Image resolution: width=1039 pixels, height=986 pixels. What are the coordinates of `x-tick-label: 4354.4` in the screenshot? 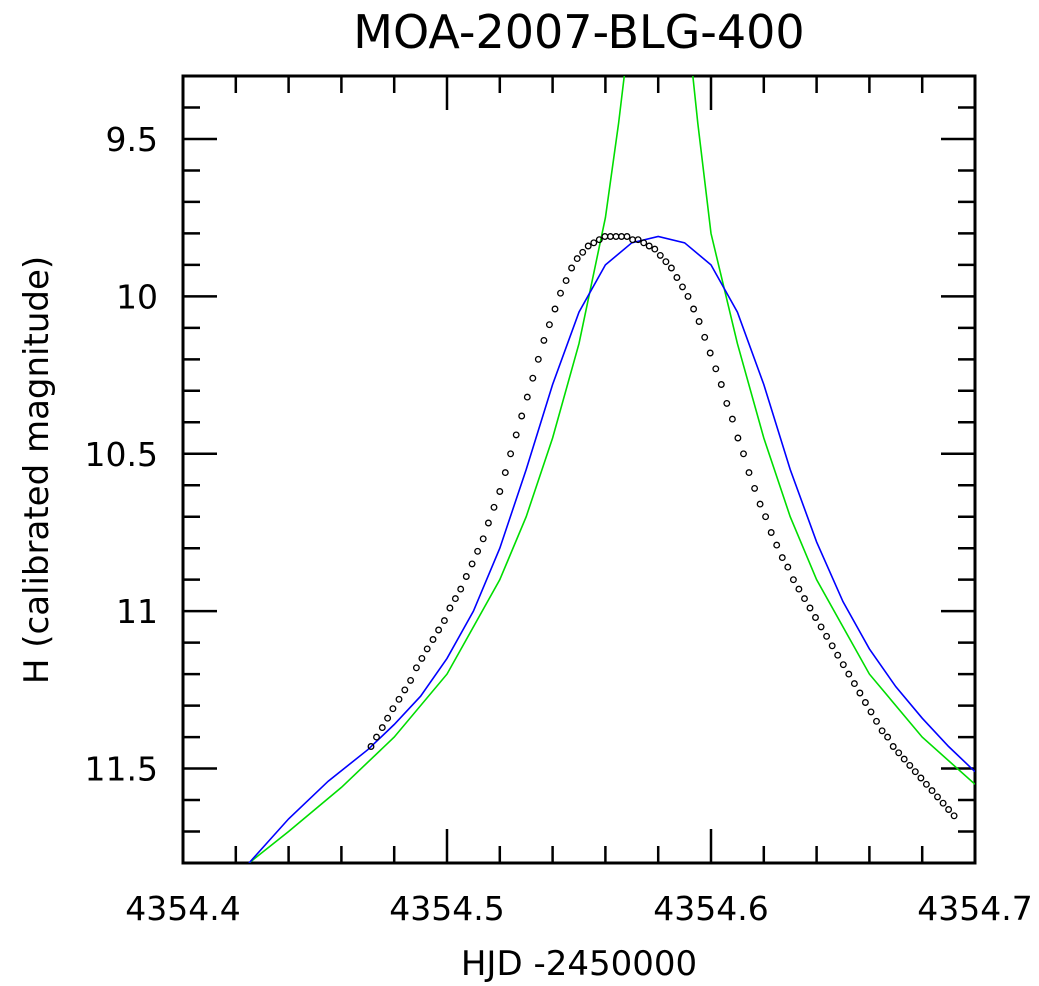 It's located at (182, 908).